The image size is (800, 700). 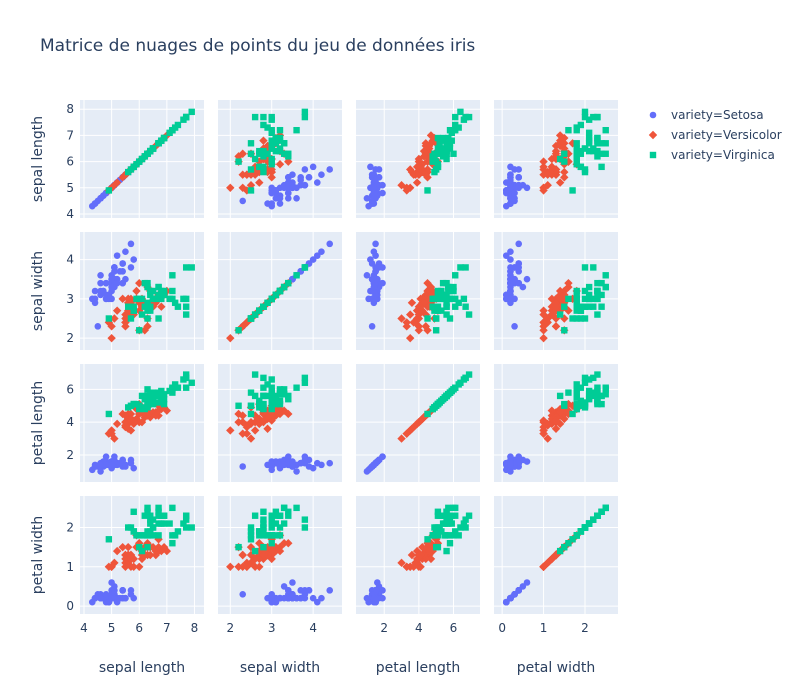 I want to click on panel-sepal-width-vs-sepal-width, so click(x=280, y=291).